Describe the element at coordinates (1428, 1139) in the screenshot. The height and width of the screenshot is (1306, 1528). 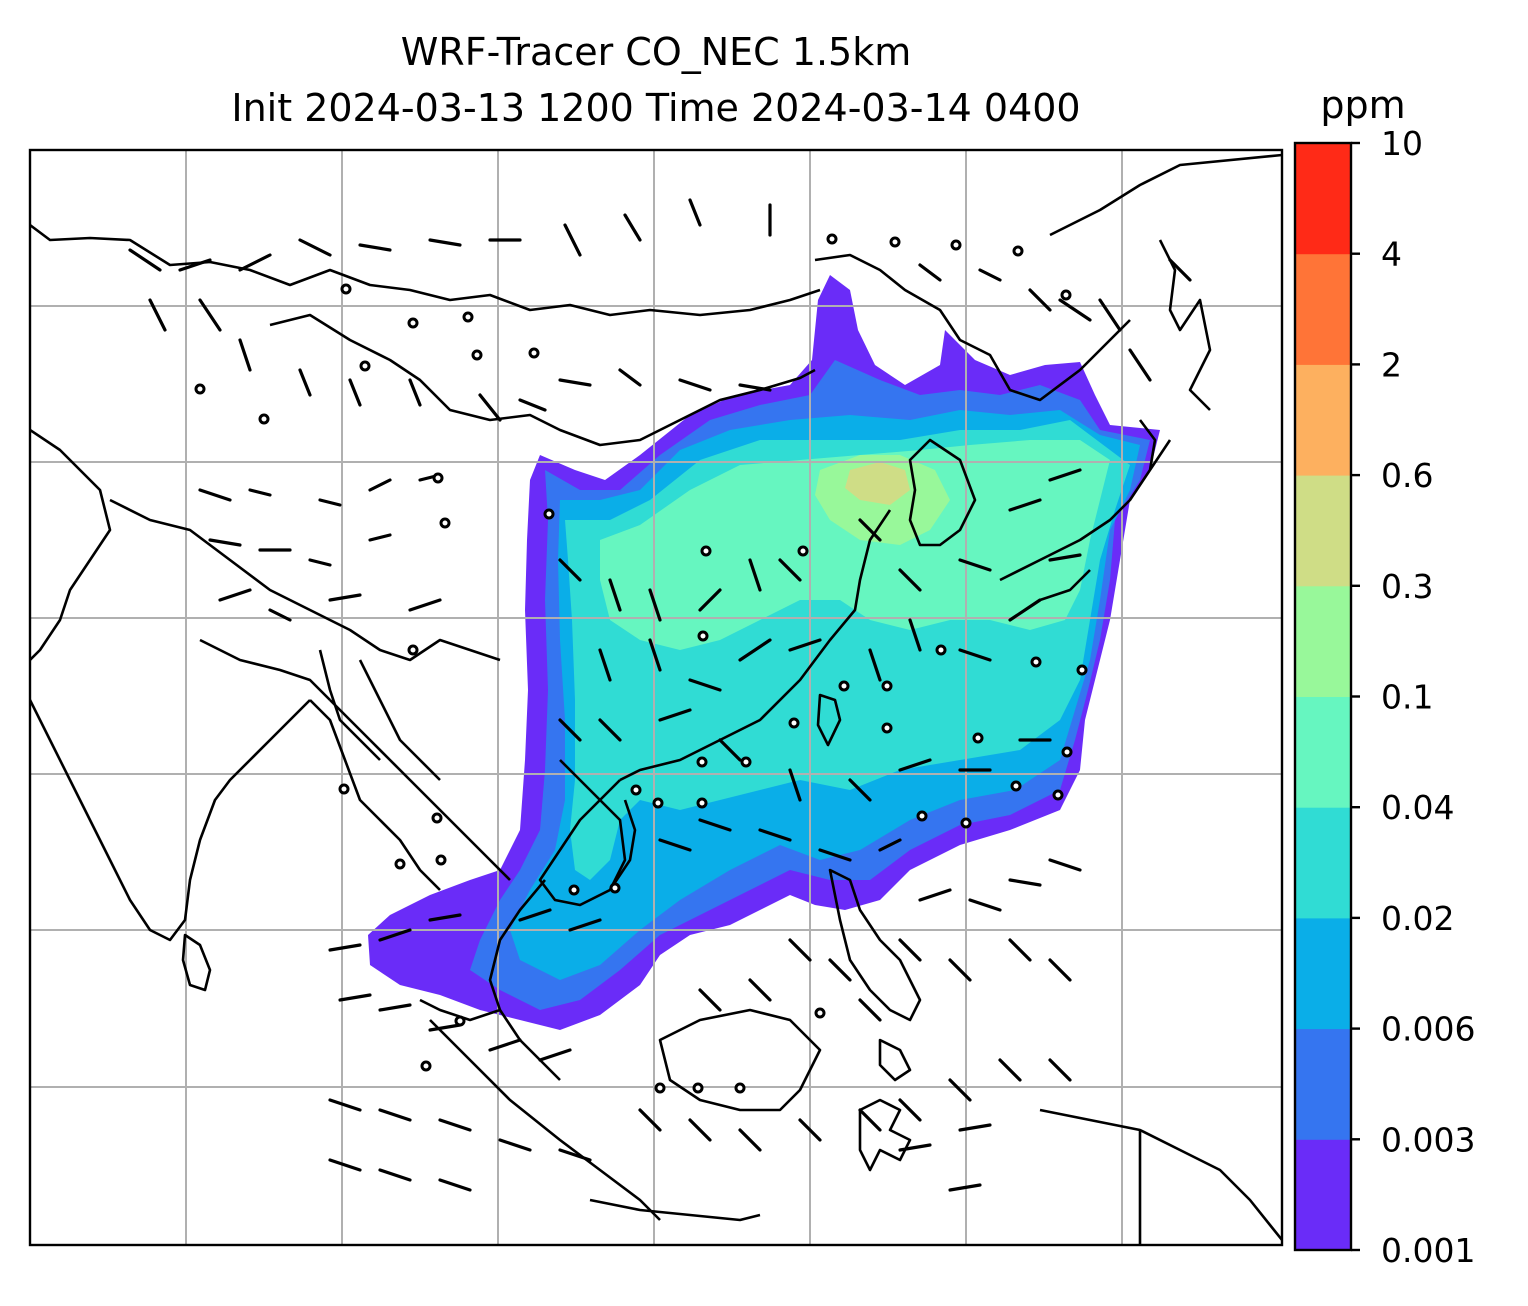
I see `colorbar-tick-label: 0.003` at that location.